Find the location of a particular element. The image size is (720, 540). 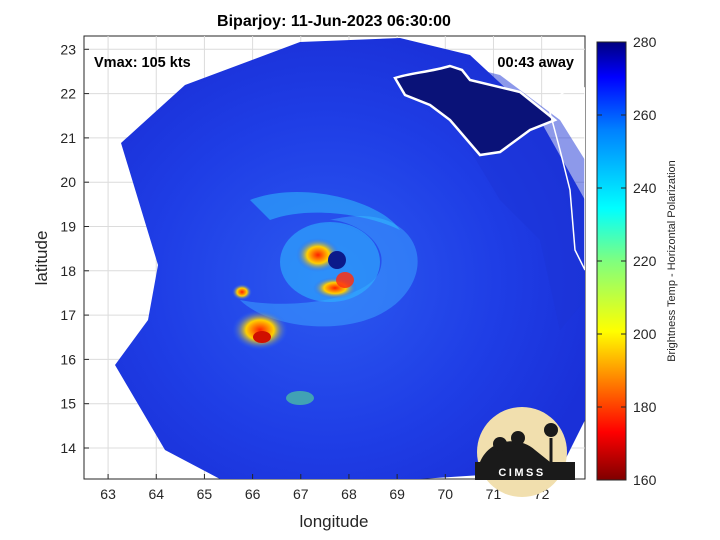

x-tick-label: 66 is located at coordinates (253, 494).